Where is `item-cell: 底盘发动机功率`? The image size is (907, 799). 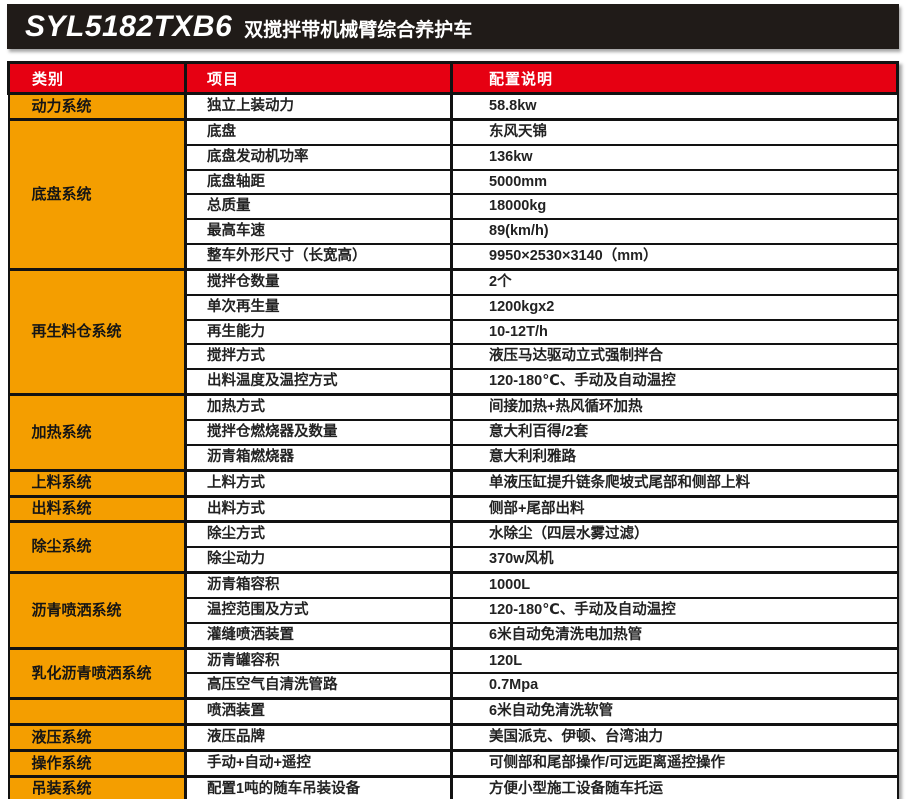
item-cell: 底盘发动机功率 is located at coordinates (318, 157).